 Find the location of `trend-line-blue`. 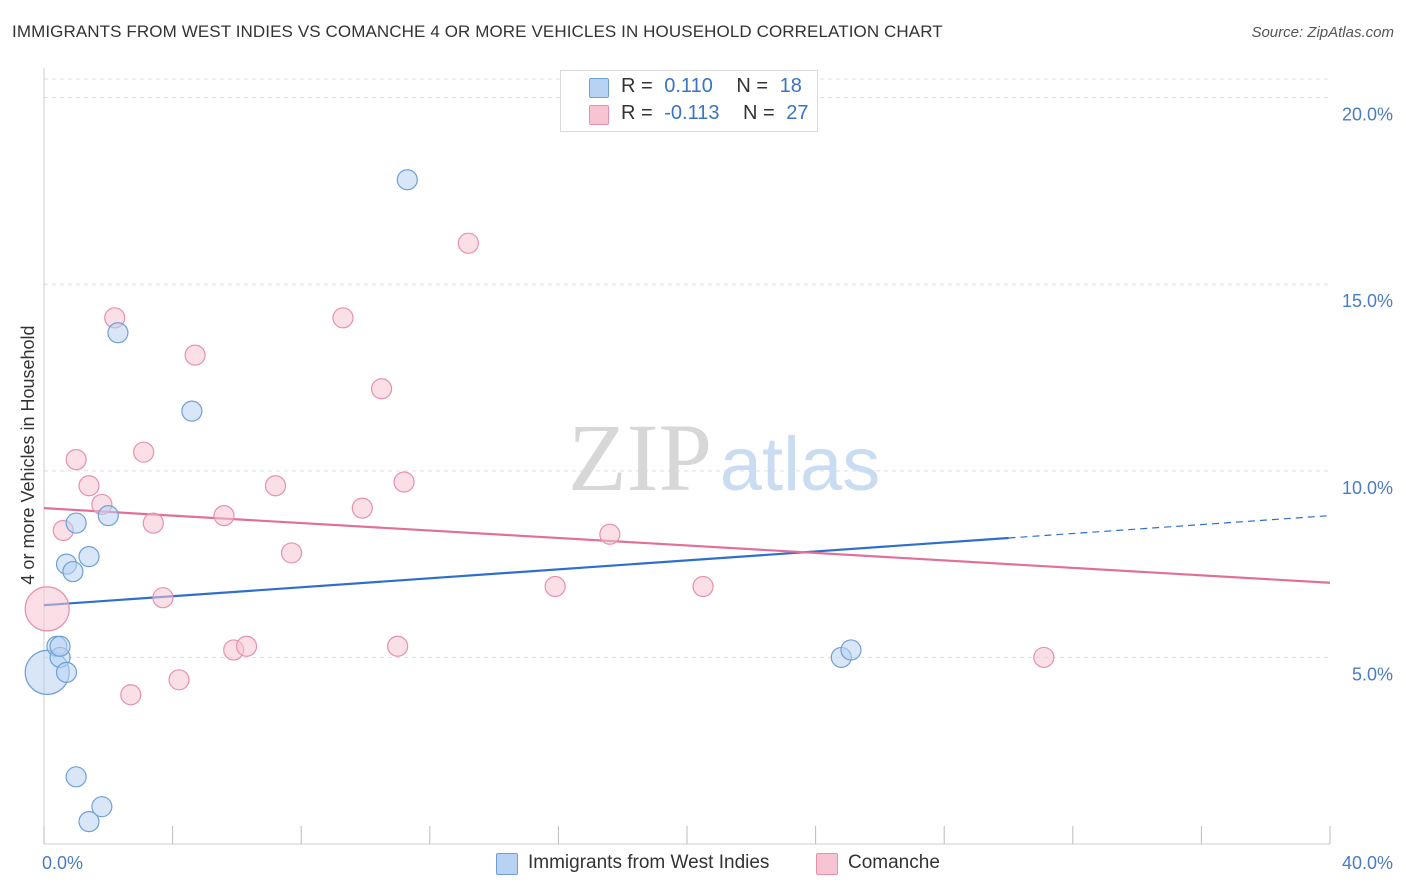

trend-line-blue is located at coordinates (526, 571).